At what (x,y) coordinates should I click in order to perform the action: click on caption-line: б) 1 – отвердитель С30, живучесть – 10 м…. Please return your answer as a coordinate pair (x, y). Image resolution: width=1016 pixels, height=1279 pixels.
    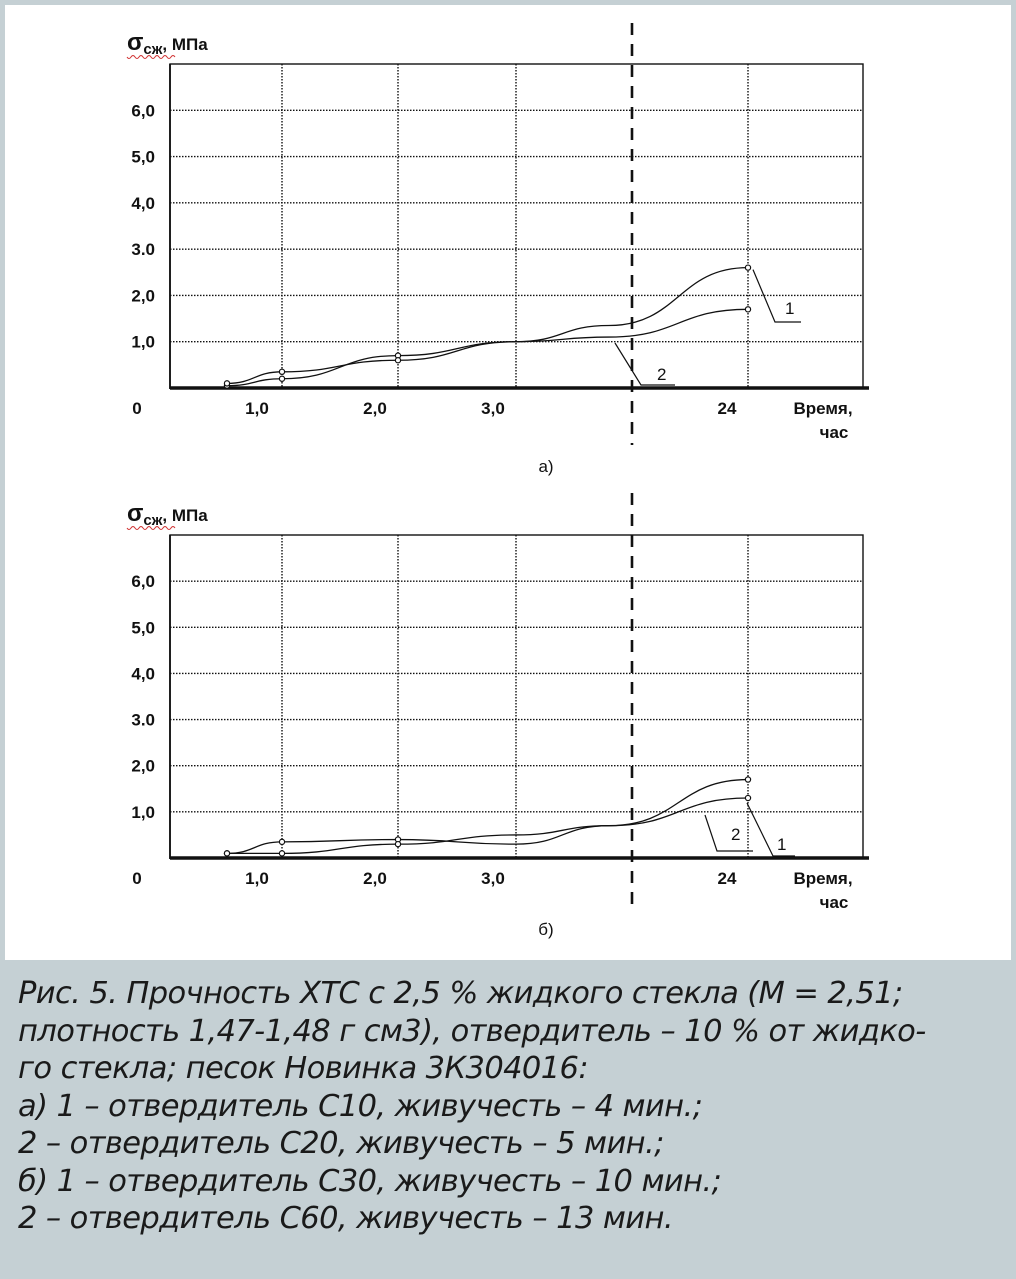
    Looking at the image, I should click on (370, 1181).